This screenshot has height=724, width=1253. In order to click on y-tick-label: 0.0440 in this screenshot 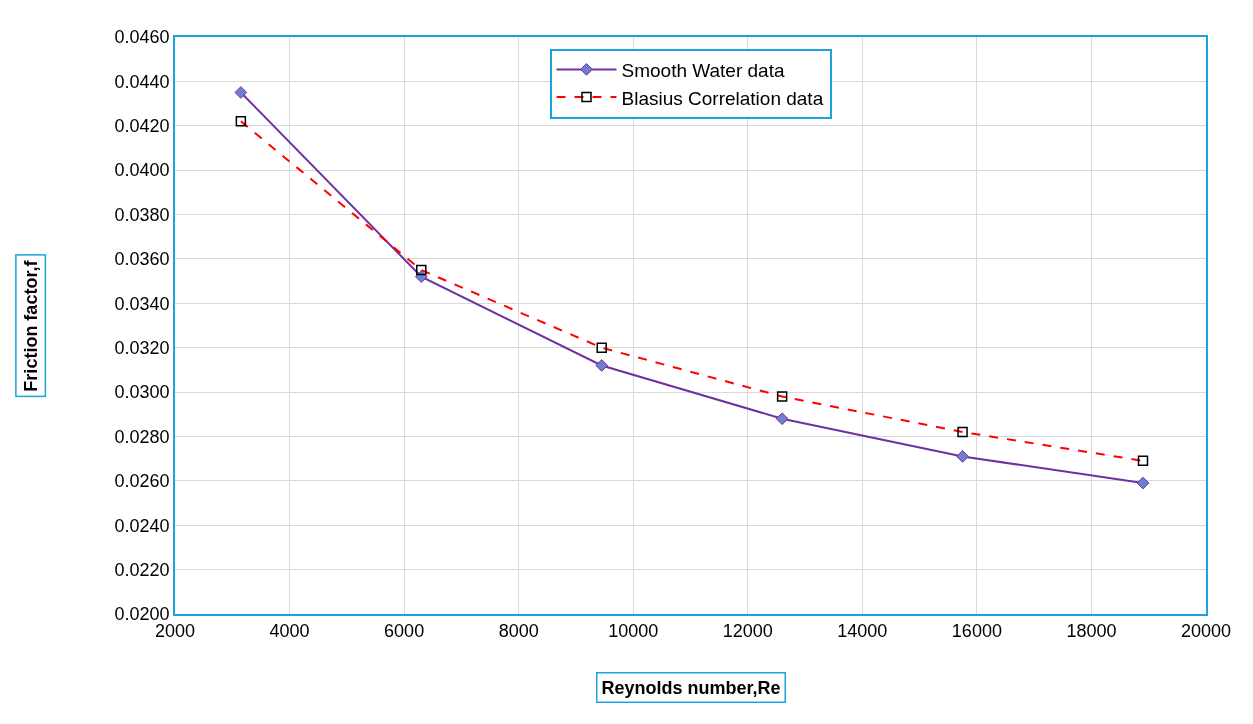, I will do `click(142, 81)`.